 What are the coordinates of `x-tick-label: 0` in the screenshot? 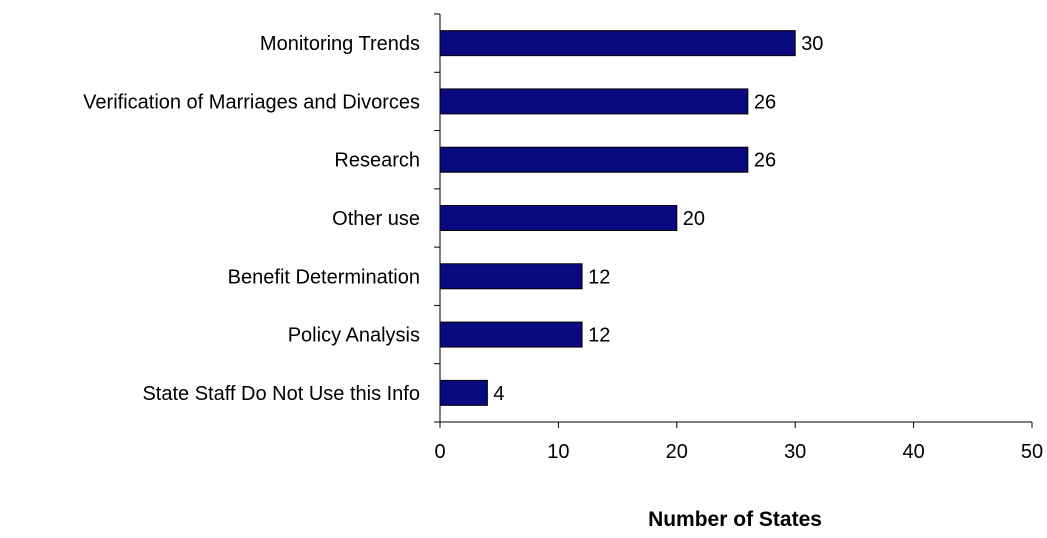 It's located at (439, 452).